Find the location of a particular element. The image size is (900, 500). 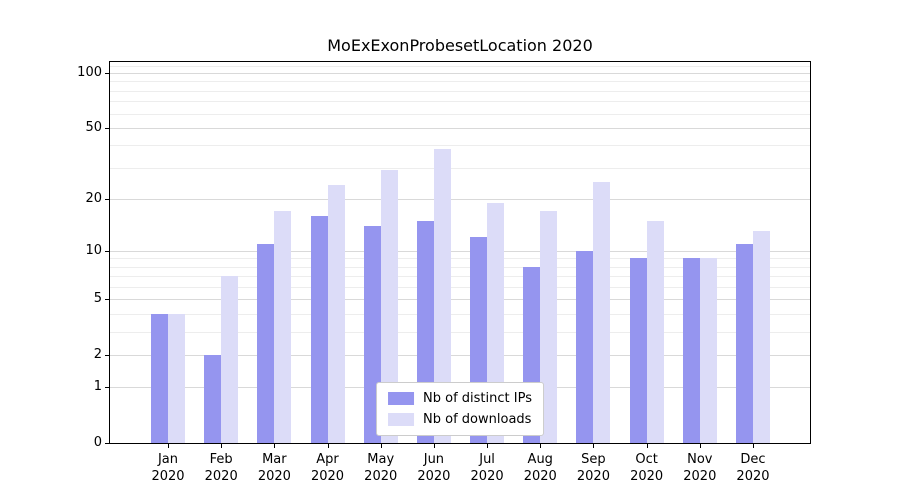

y-tick-label: 1 is located at coordinates (97, 387).